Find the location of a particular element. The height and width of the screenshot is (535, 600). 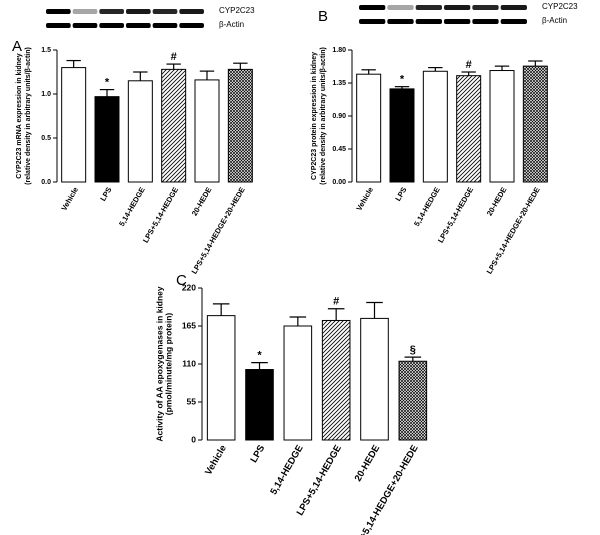

y-tick-label: 165 is located at coordinates (189, 325).